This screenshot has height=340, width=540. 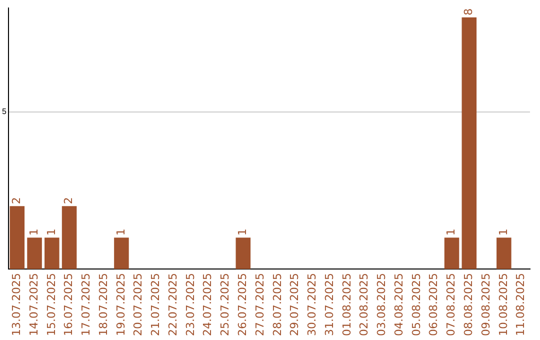 I want to click on x-tick-label: 11.08.2025, so click(x=521, y=304).